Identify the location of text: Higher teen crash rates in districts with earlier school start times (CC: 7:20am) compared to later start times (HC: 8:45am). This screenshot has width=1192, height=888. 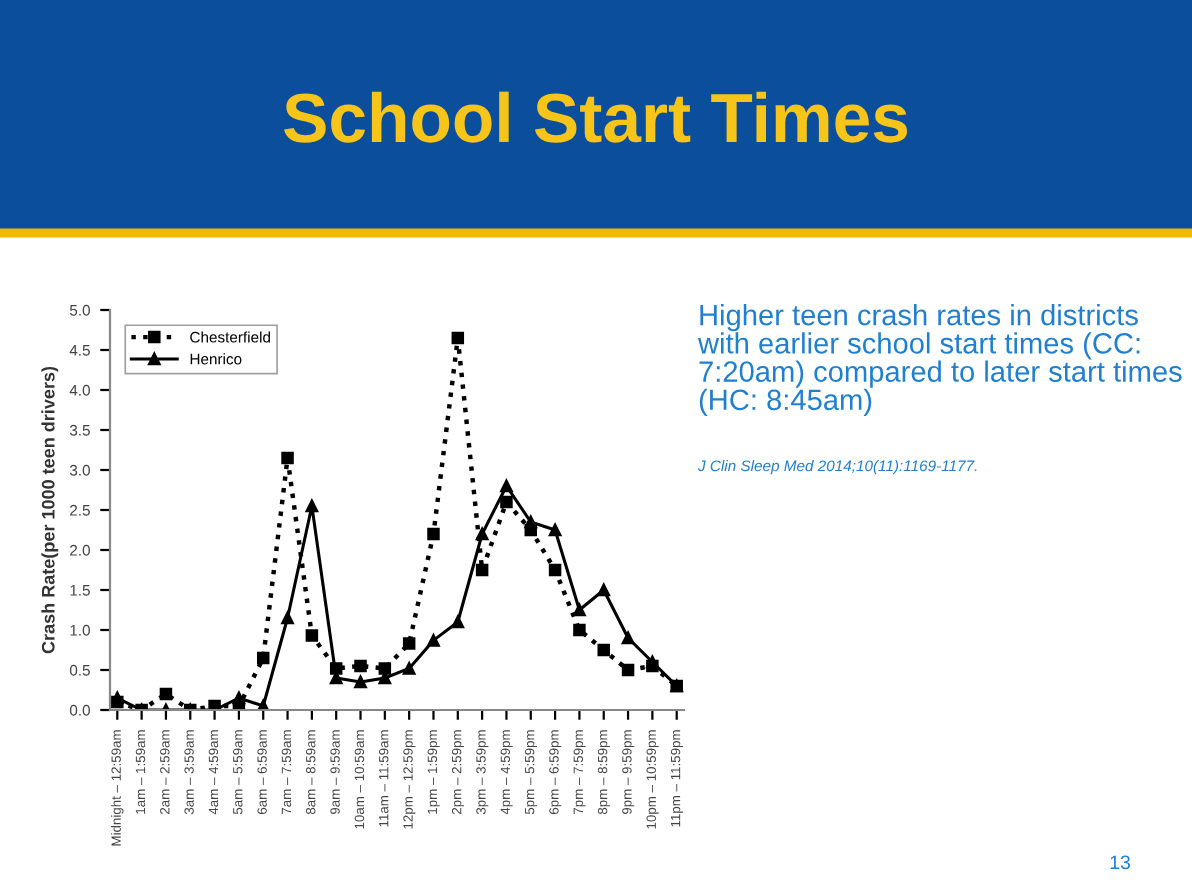
(939, 360).